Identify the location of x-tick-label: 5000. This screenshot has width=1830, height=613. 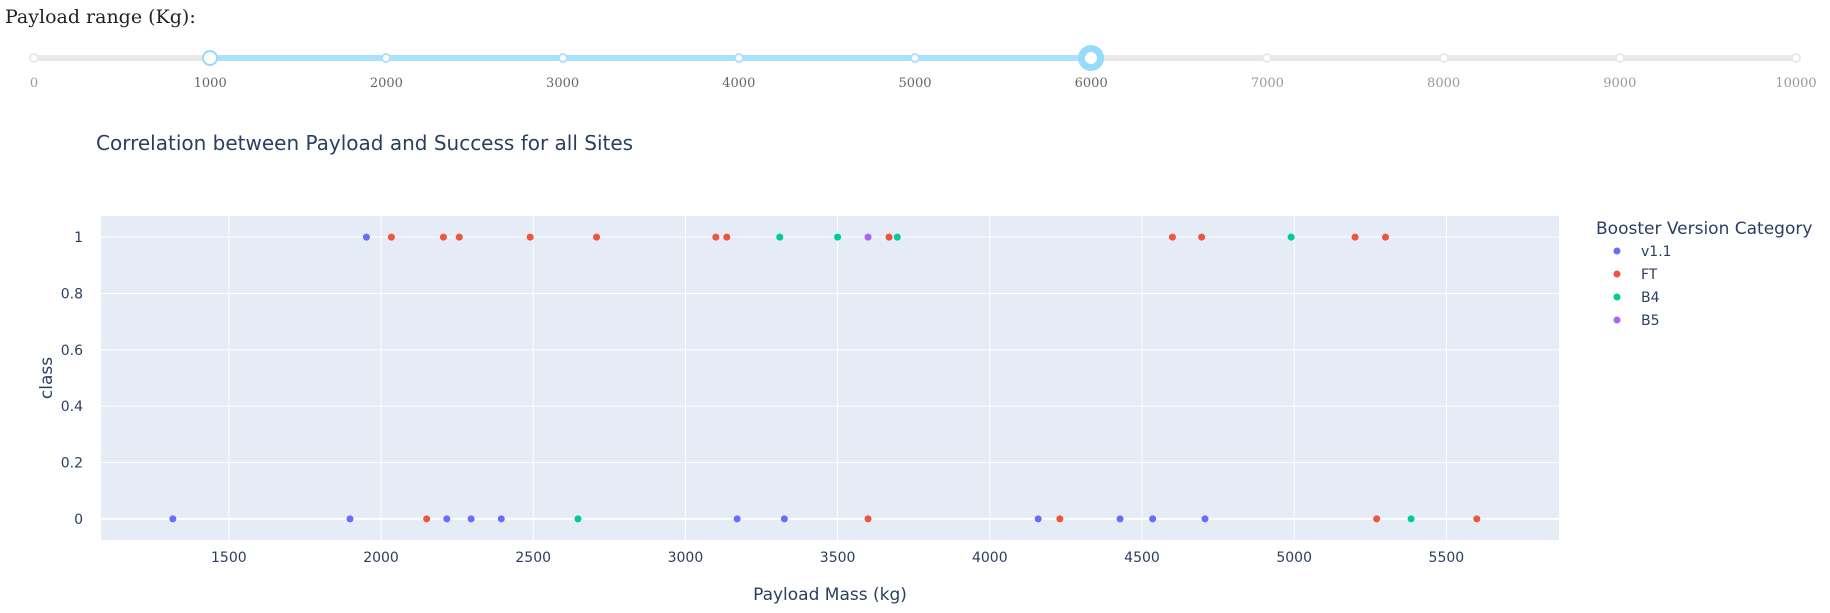
(1294, 558).